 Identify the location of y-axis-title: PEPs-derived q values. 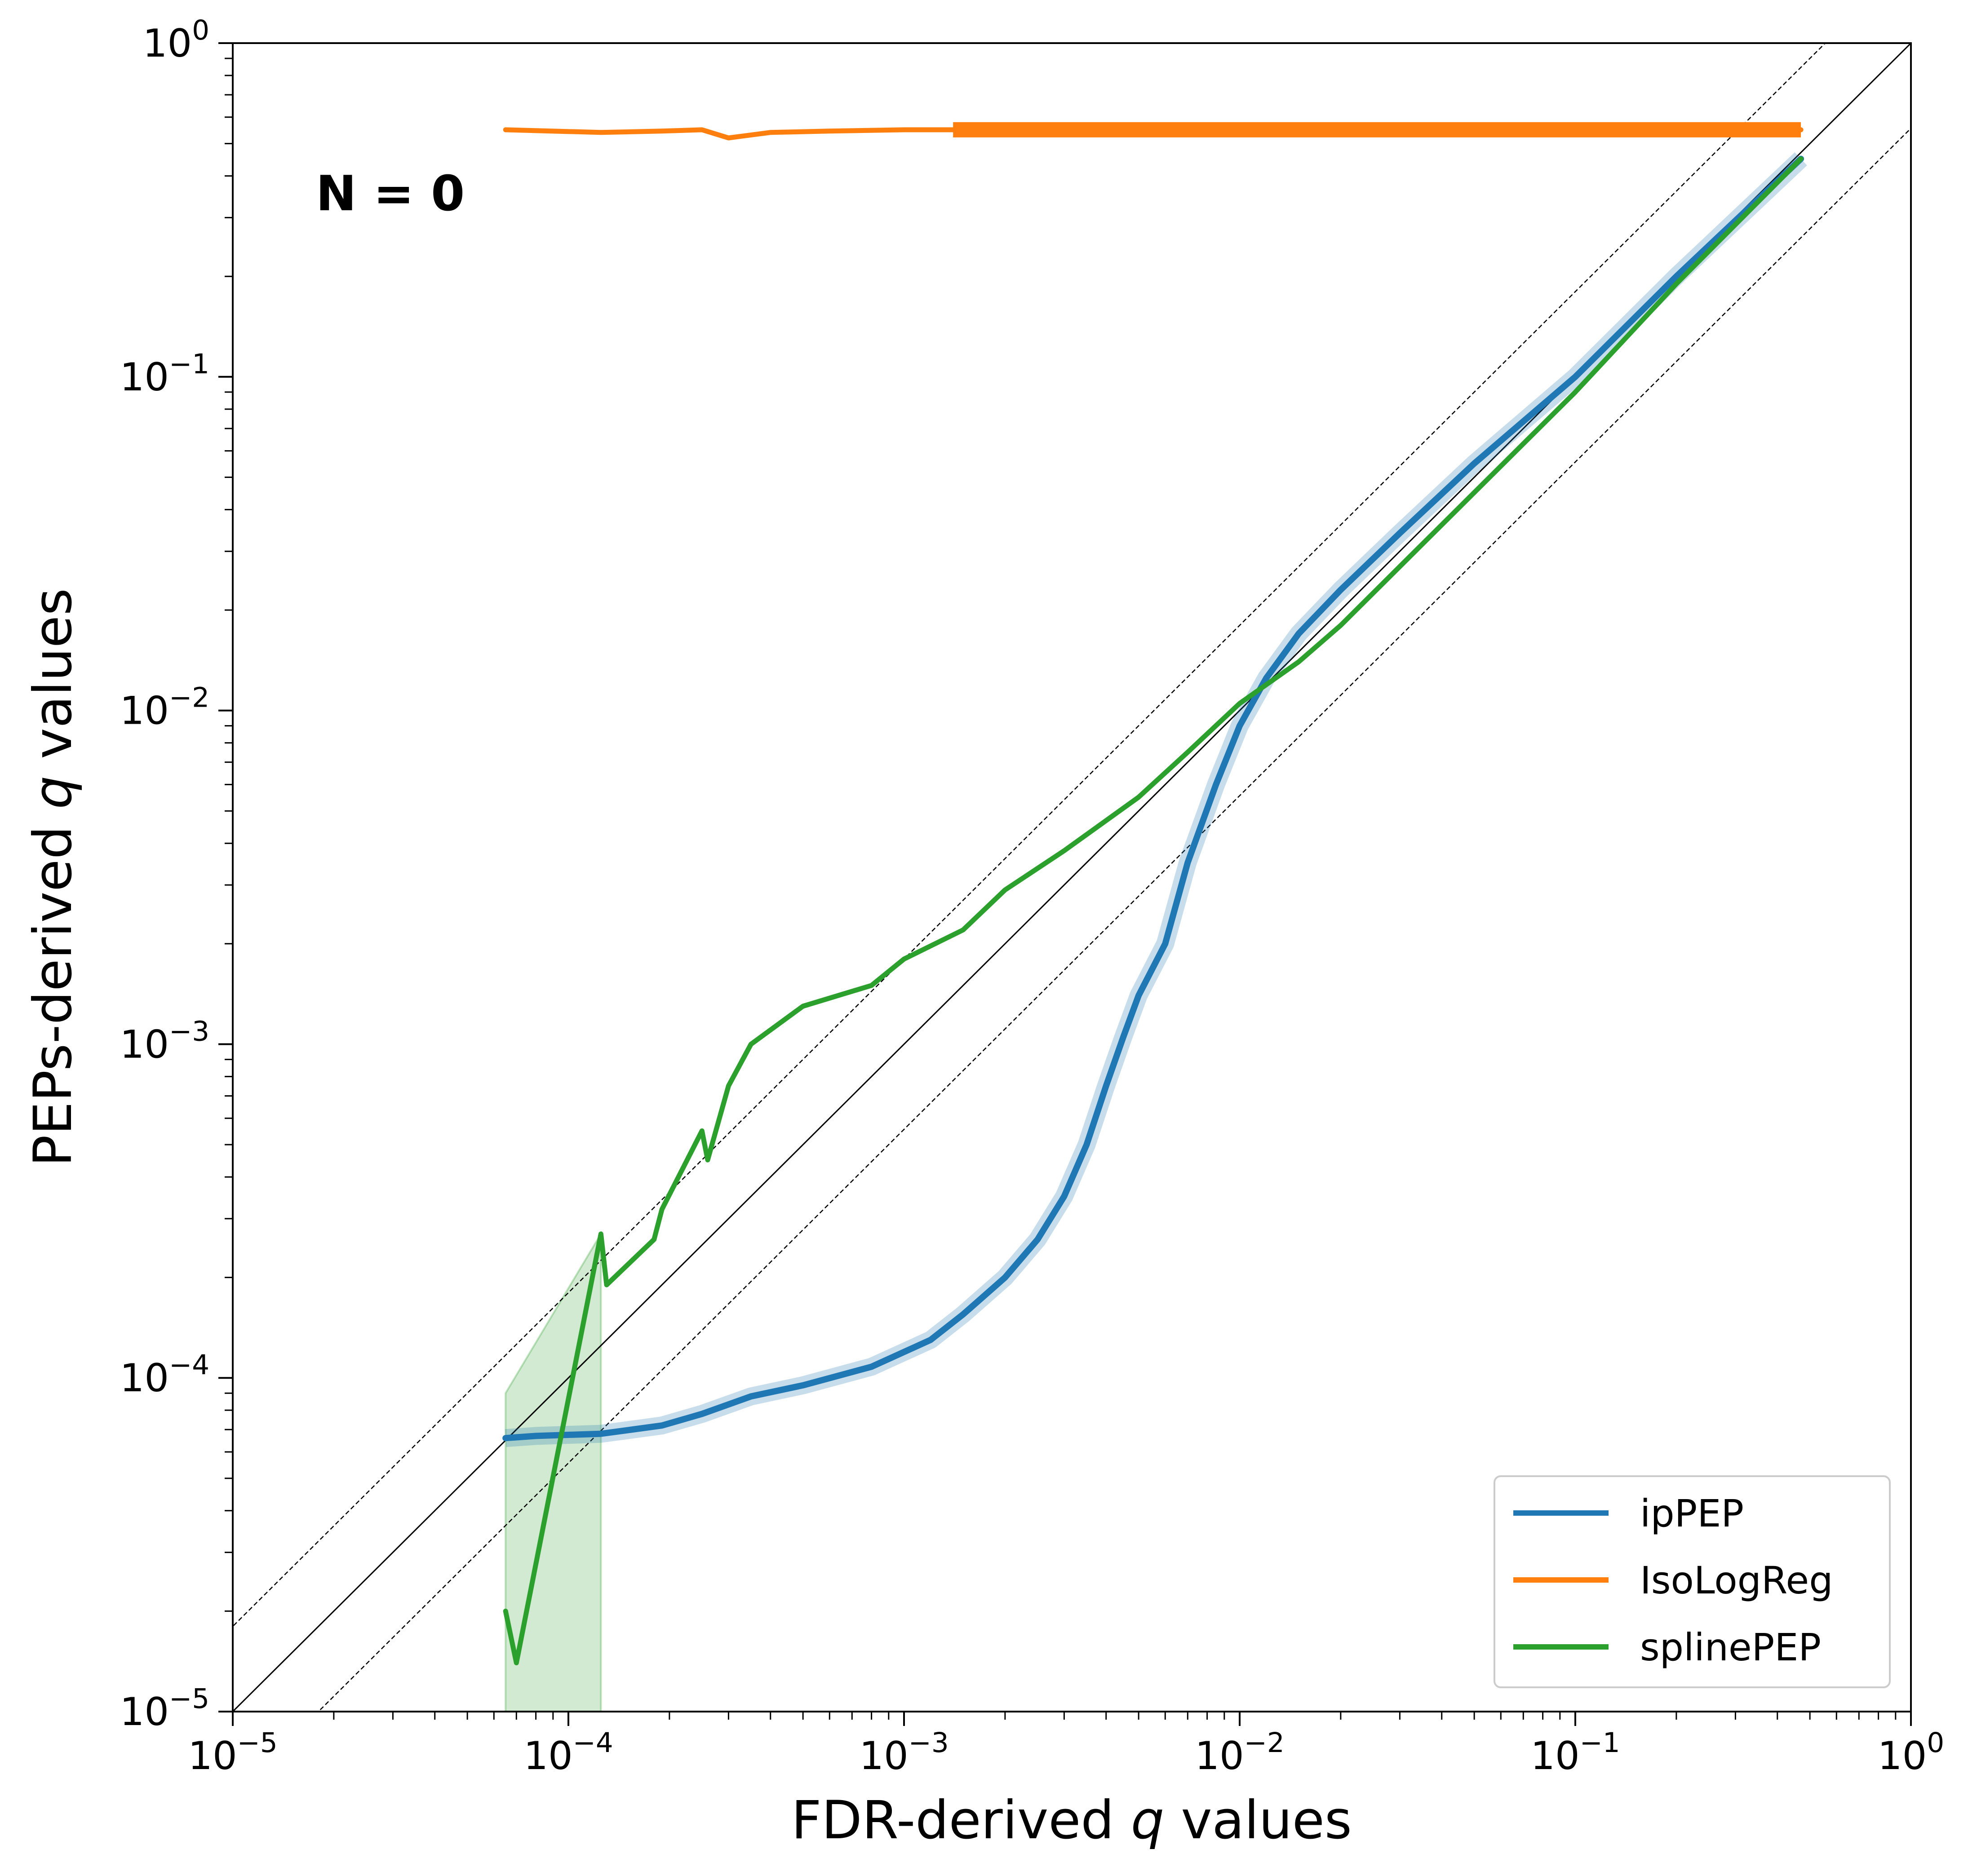
(53, 878).